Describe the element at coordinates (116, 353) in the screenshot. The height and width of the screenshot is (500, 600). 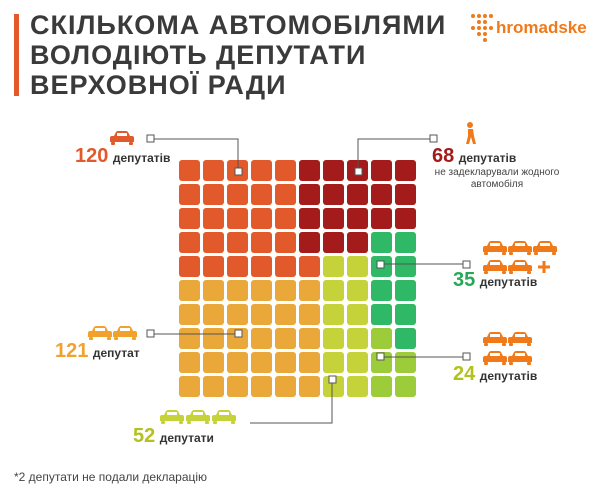
I see `unit-121: депутат` at that location.